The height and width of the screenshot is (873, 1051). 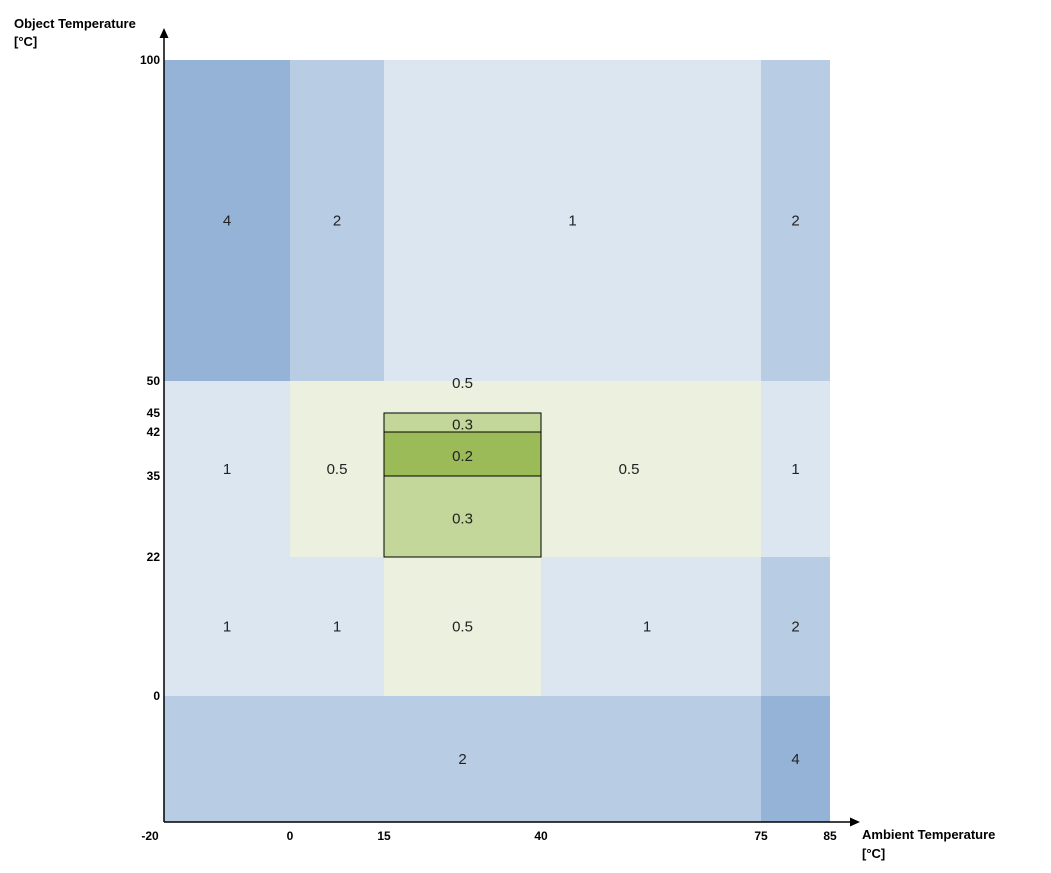 What do you see at coordinates (873, 853) in the screenshot?
I see `x-axis-unit: [°C]` at bounding box center [873, 853].